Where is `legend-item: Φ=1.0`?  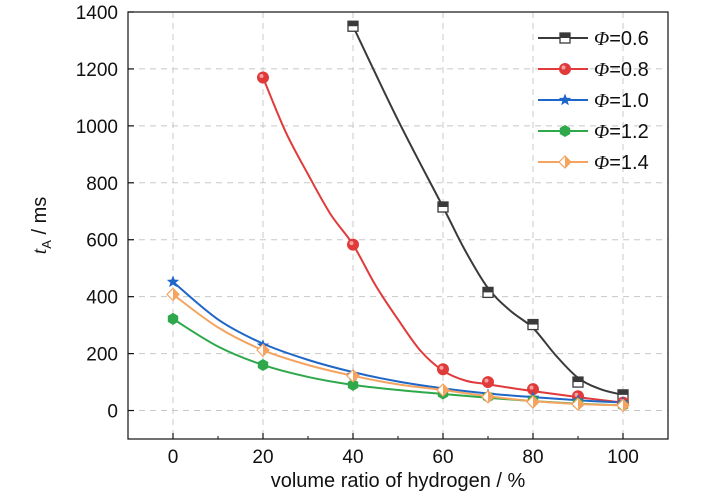 legend-item: Φ=1.0 is located at coordinates (593, 101).